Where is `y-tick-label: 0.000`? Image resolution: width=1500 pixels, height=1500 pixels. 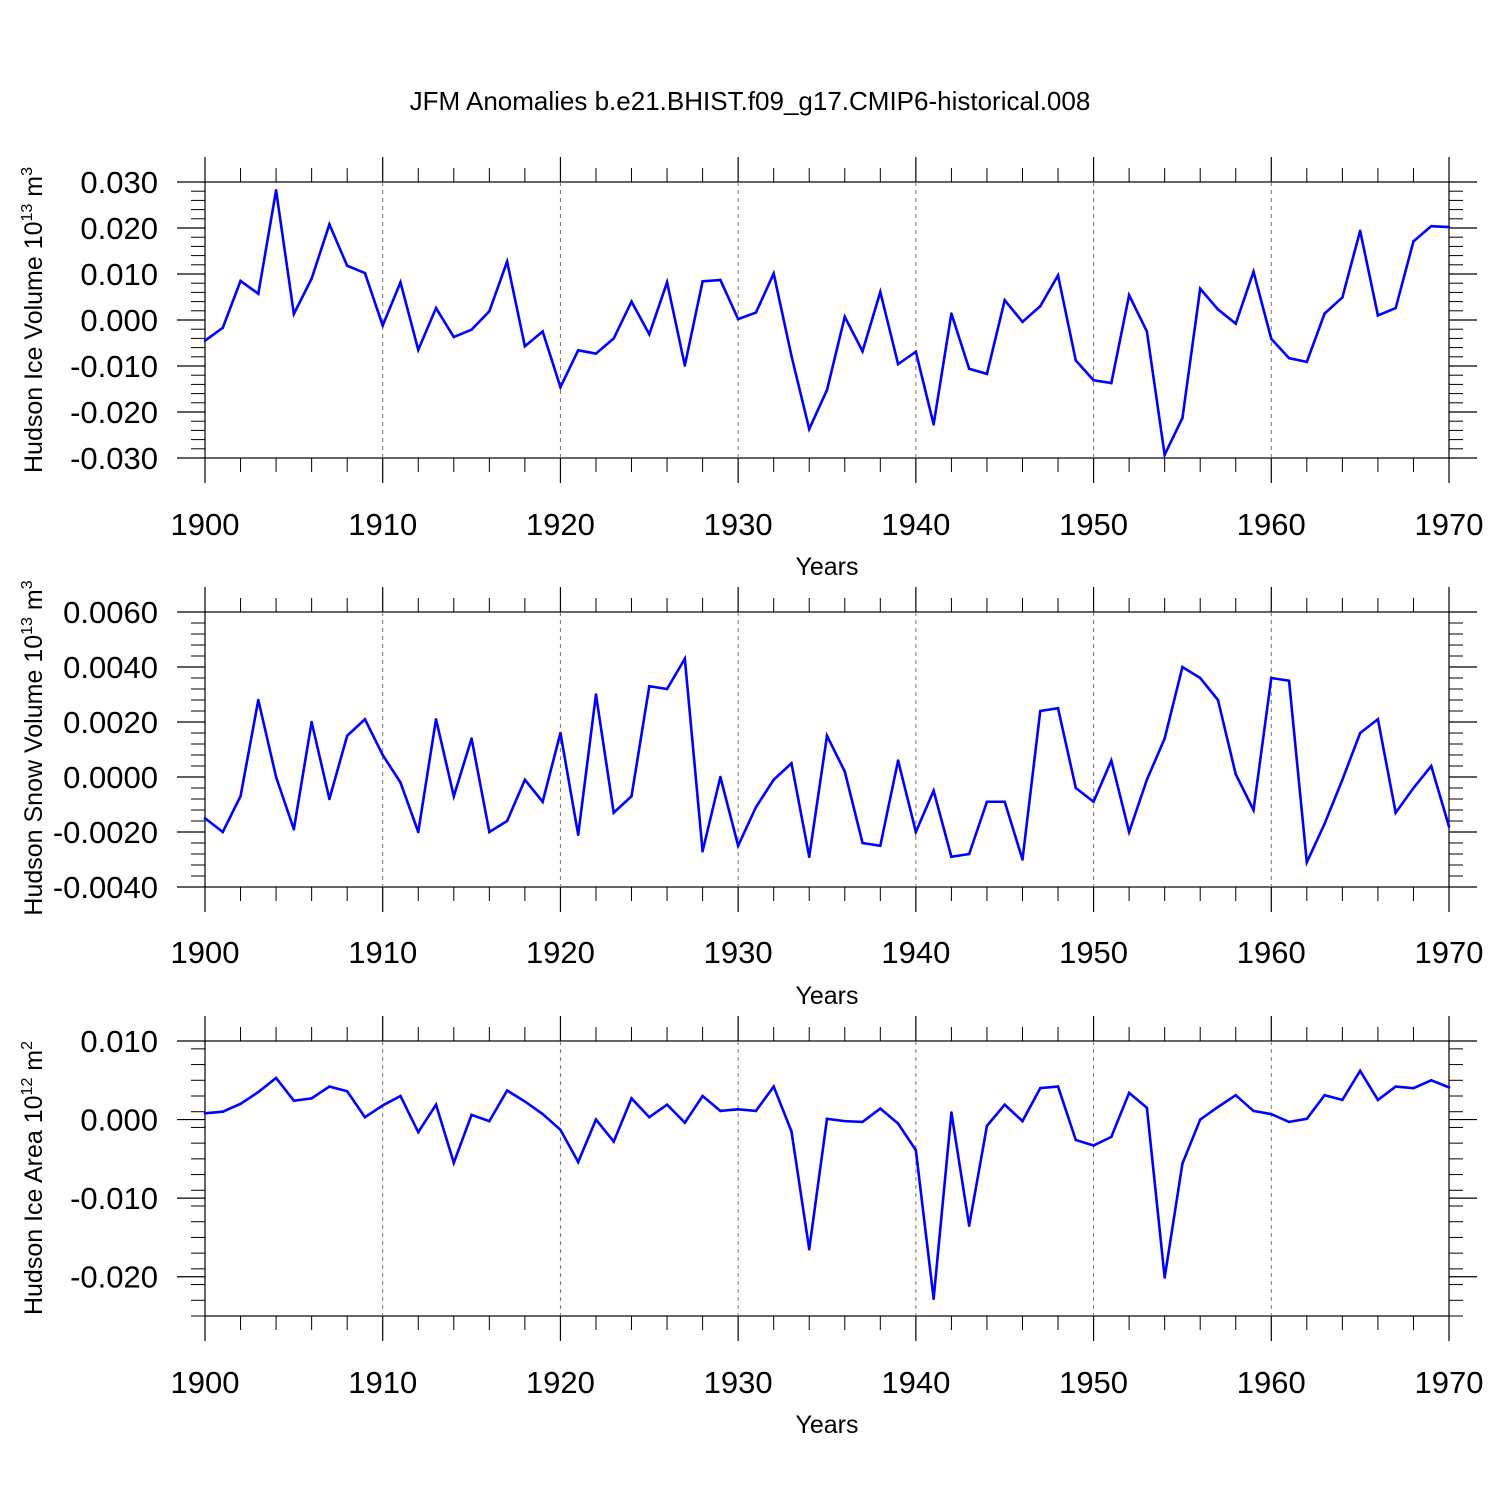 y-tick-label: 0.000 is located at coordinates (119, 1120).